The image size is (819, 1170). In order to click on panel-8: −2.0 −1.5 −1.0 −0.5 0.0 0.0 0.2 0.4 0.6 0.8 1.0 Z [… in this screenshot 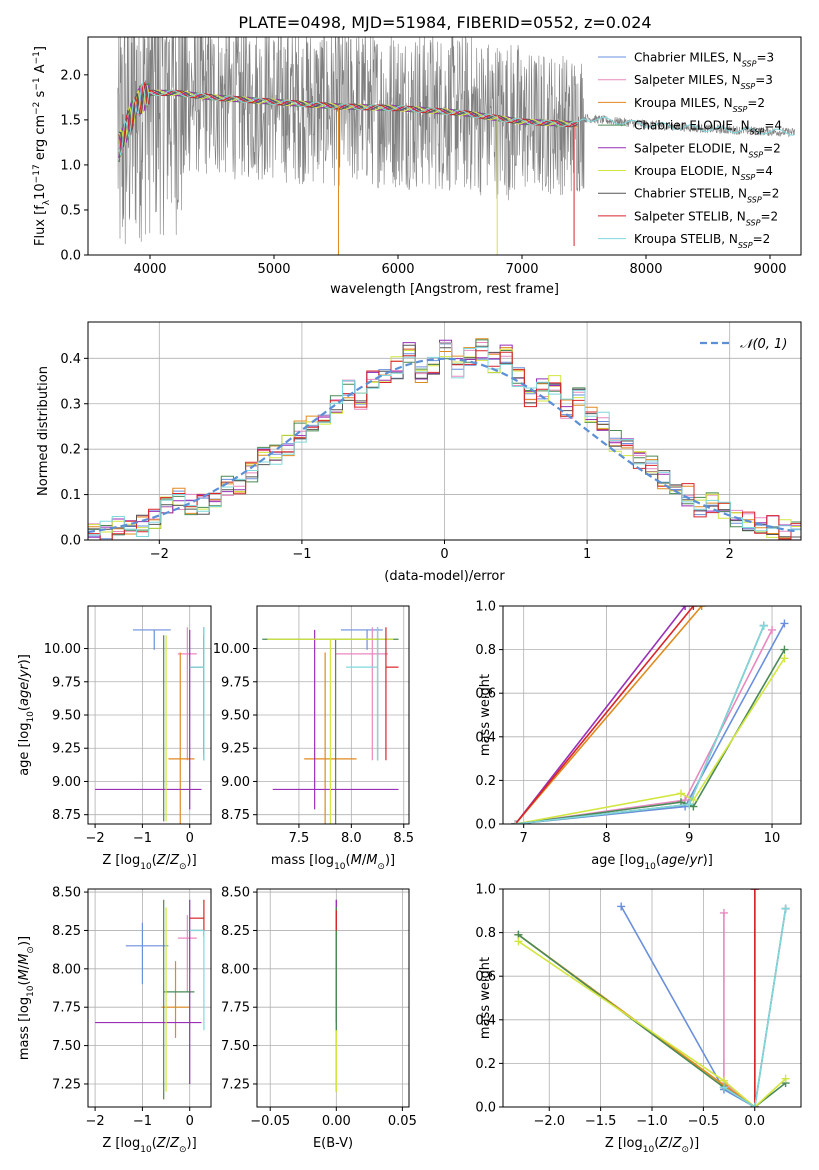, I will do `click(638, 1019)`.